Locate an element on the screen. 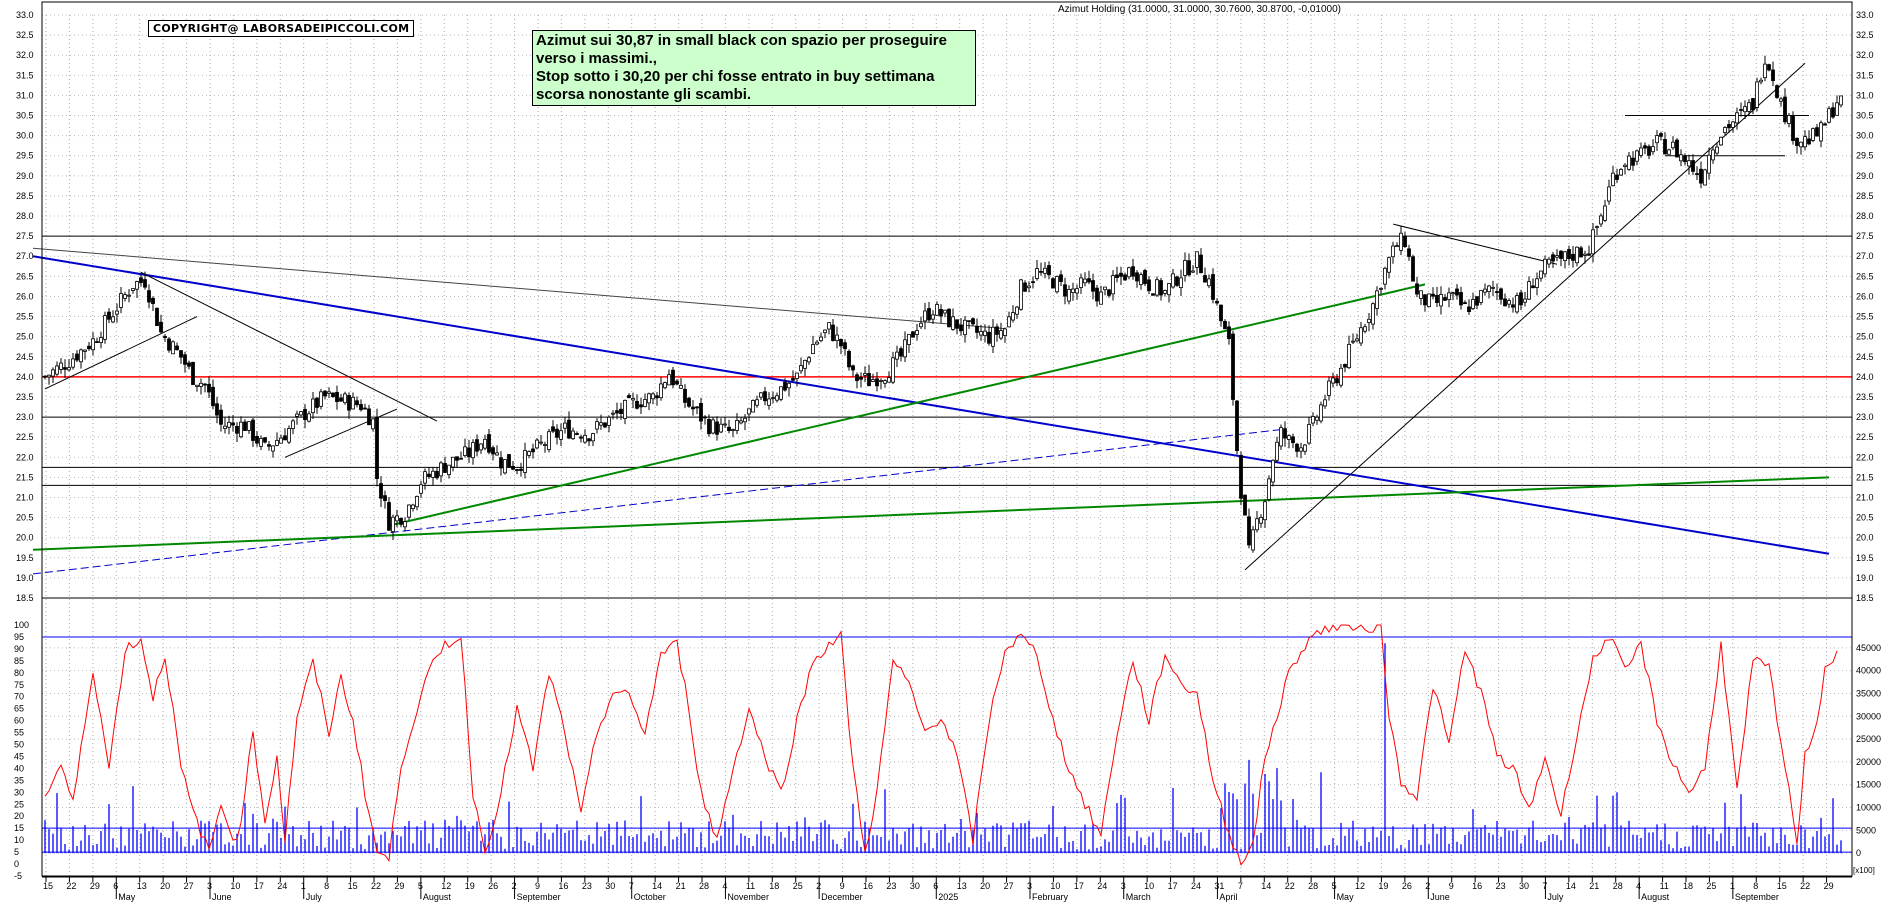 The width and height of the screenshot is (1890, 907). y-tick-label-left: 27.0 is located at coordinates (25, 256).